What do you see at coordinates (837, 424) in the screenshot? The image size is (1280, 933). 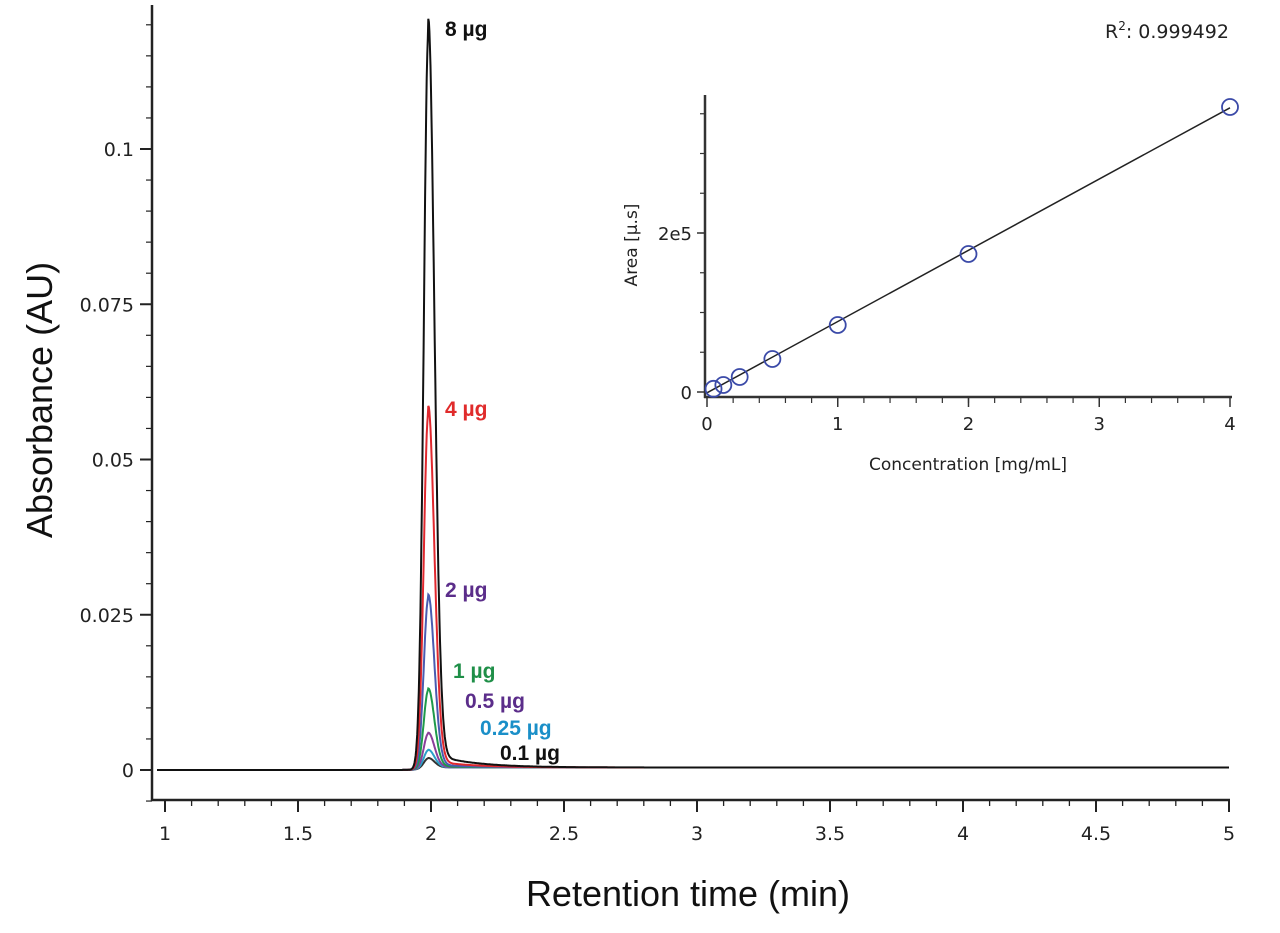 I see `inset-x-tick-label: 1` at bounding box center [837, 424].